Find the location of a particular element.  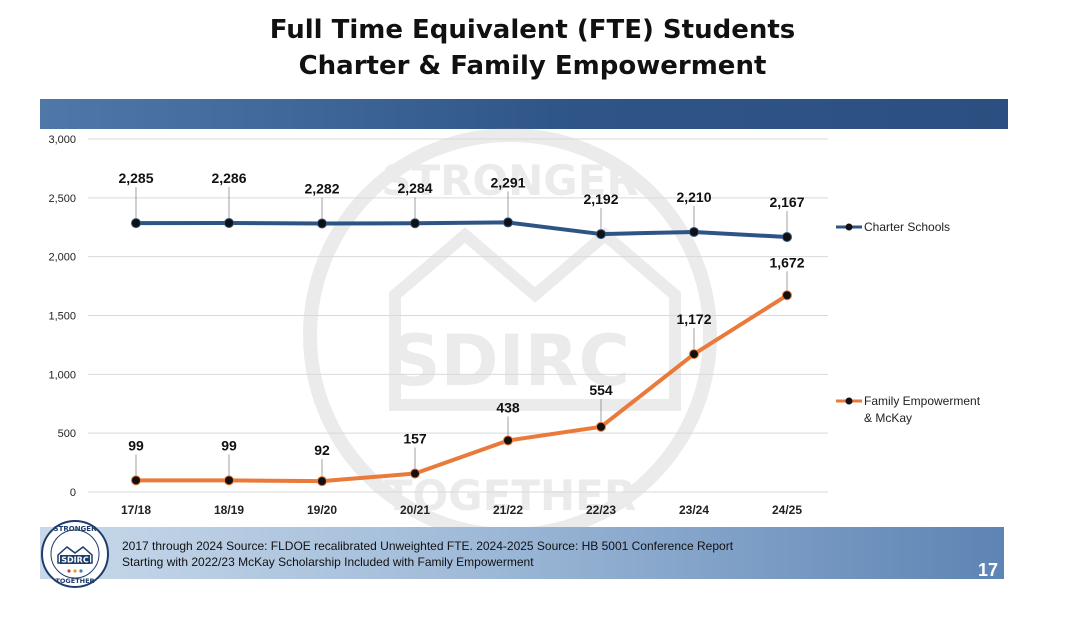

series-line-charter-schools is located at coordinates (461, 230).